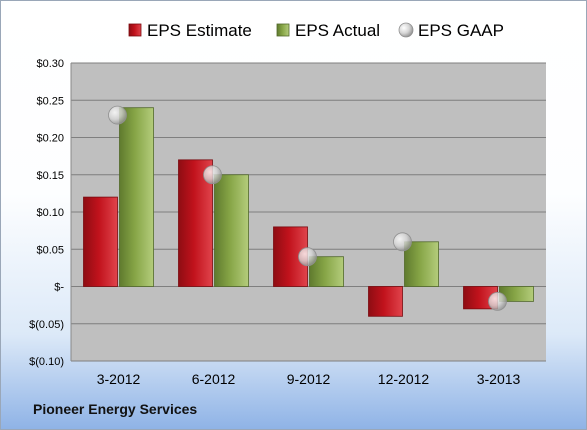 This screenshot has height=430, width=587. What do you see at coordinates (199, 30) in the screenshot?
I see `legend-eps-estimate-label: EPS Estimate` at bounding box center [199, 30].